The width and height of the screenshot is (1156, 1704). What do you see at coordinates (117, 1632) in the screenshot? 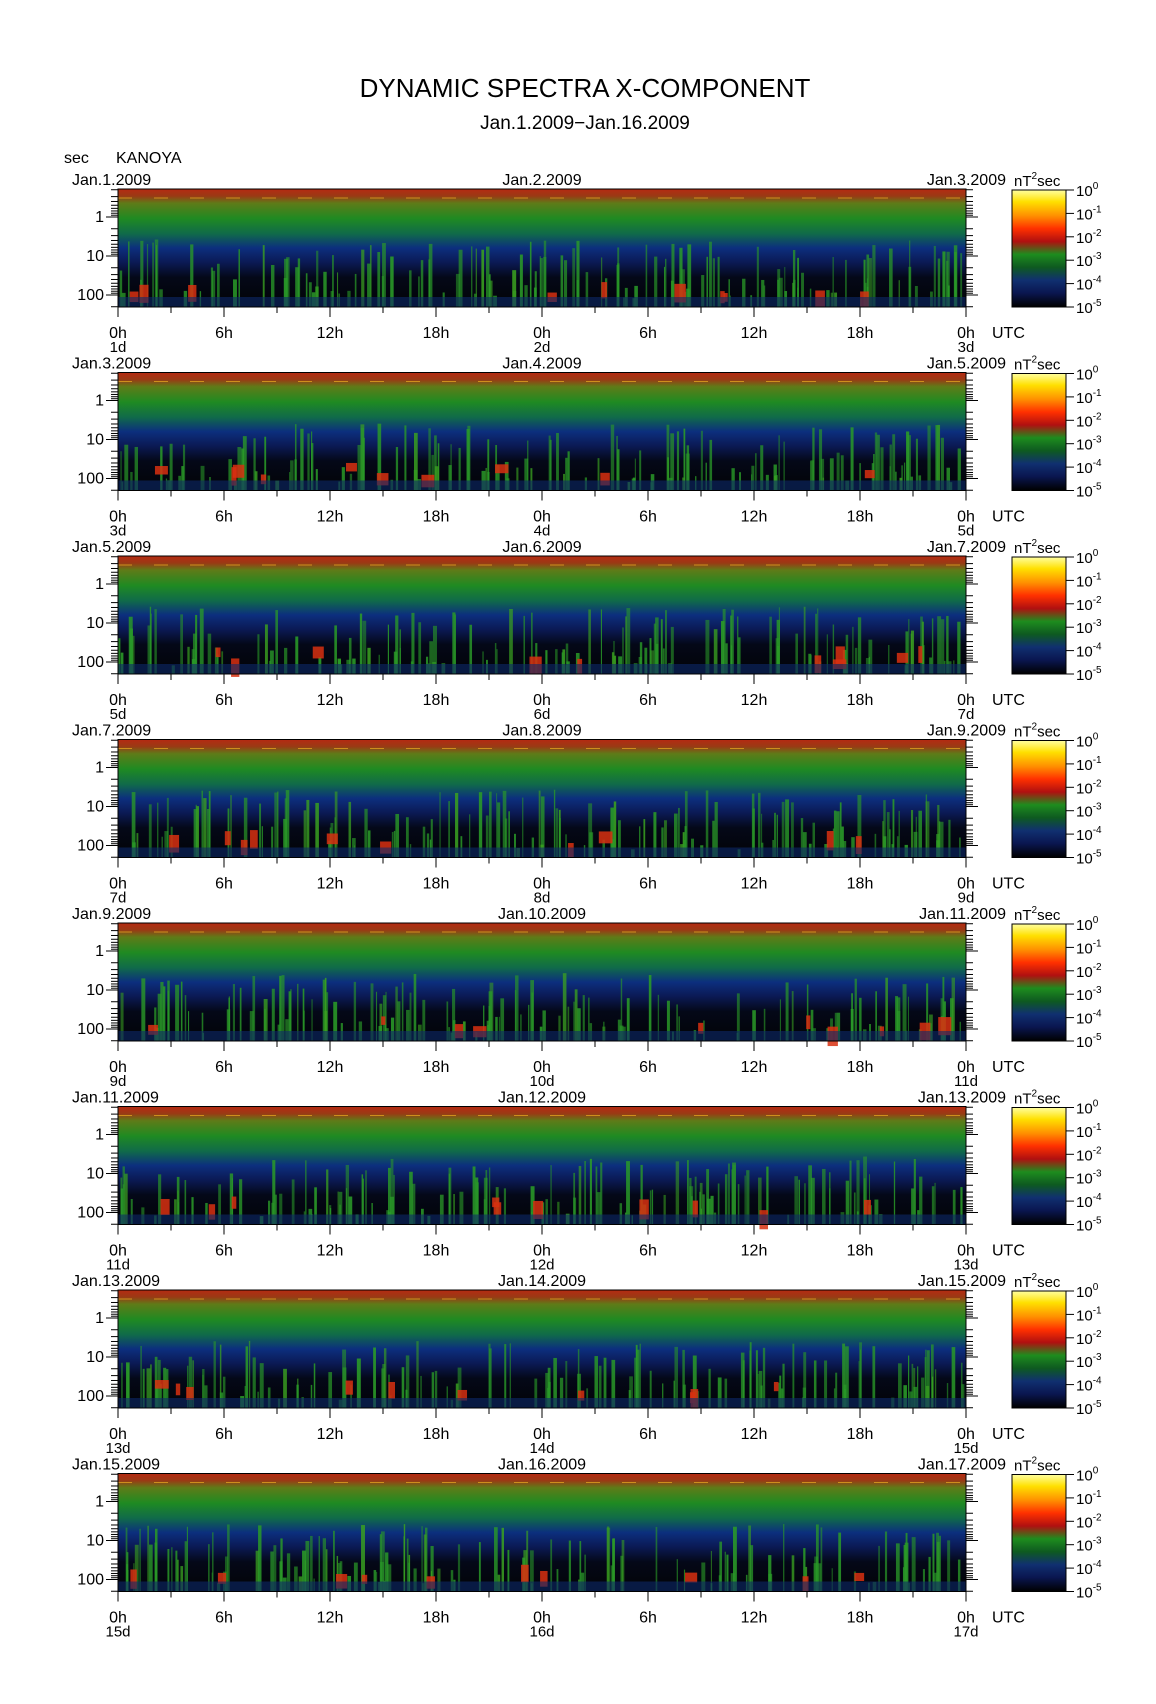
I see `panel-day-left: 15d` at bounding box center [117, 1632].